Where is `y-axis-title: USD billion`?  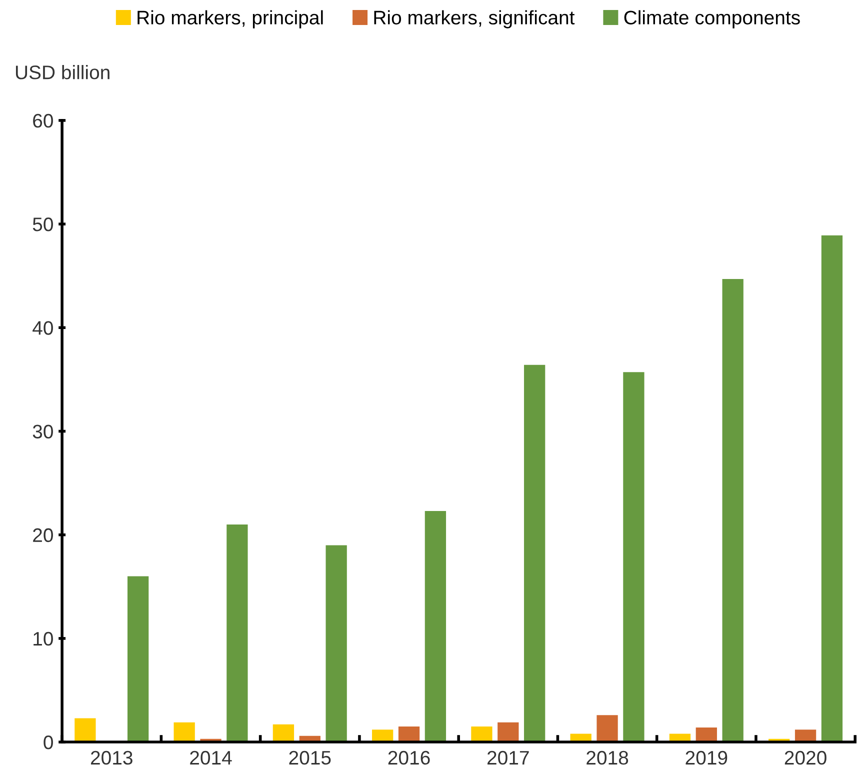 y-axis-title: USD billion is located at coordinates (63, 72).